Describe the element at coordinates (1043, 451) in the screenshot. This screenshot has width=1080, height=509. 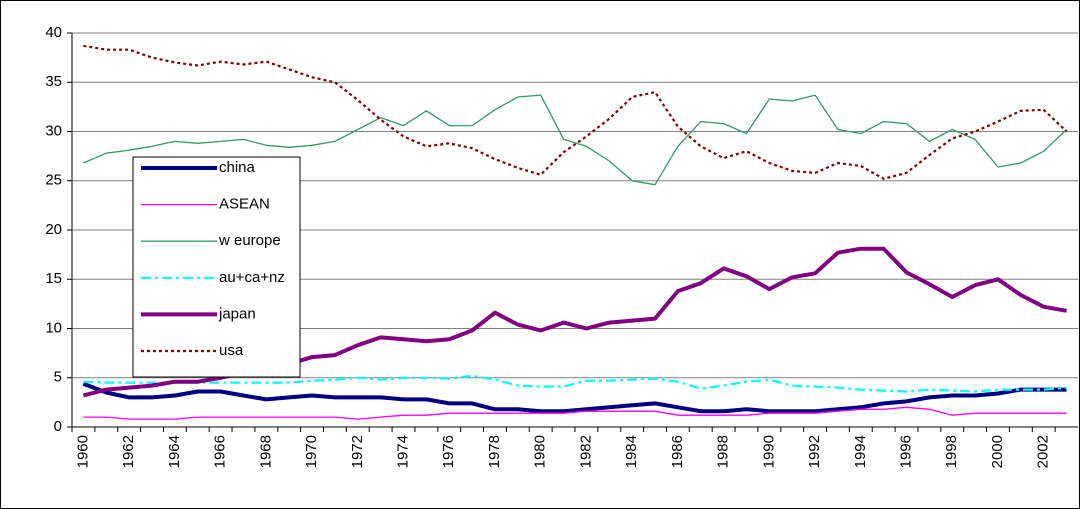
I see `x-tick-label: 2002` at that location.